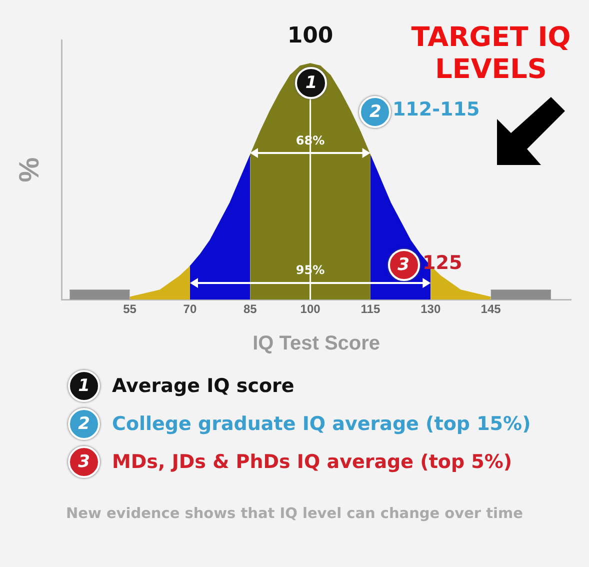 The image size is (589, 567). Describe the element at coordinates (370, 309) in the screenshot. I see `x-tick-label: 115` at that location.